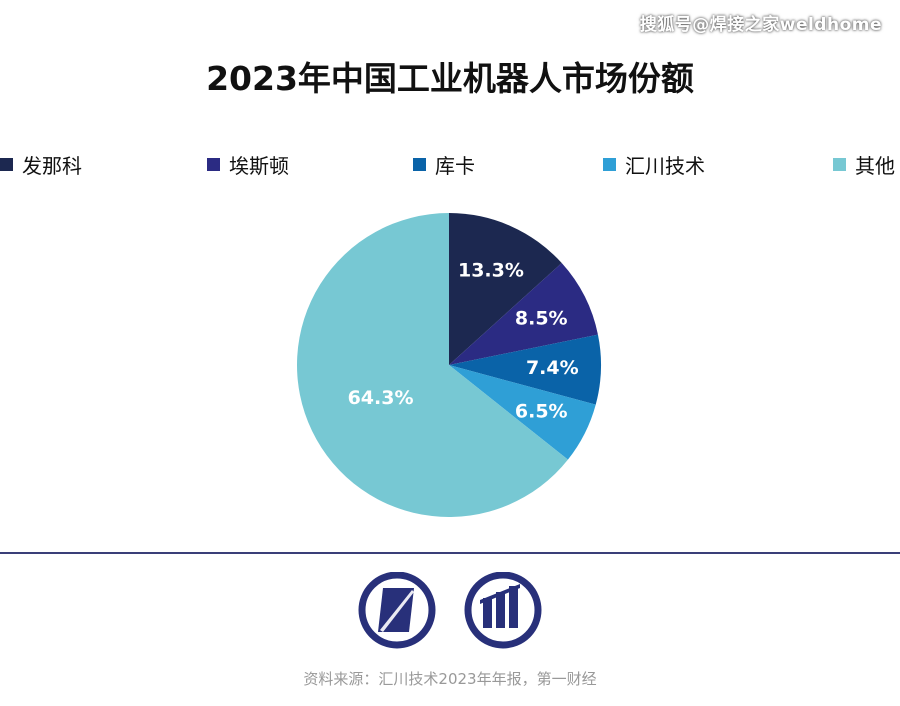  What do you see at coordinates (397, 610) in the screenshot?
I see `logo-left-icon` at bounding box center [397, 610].